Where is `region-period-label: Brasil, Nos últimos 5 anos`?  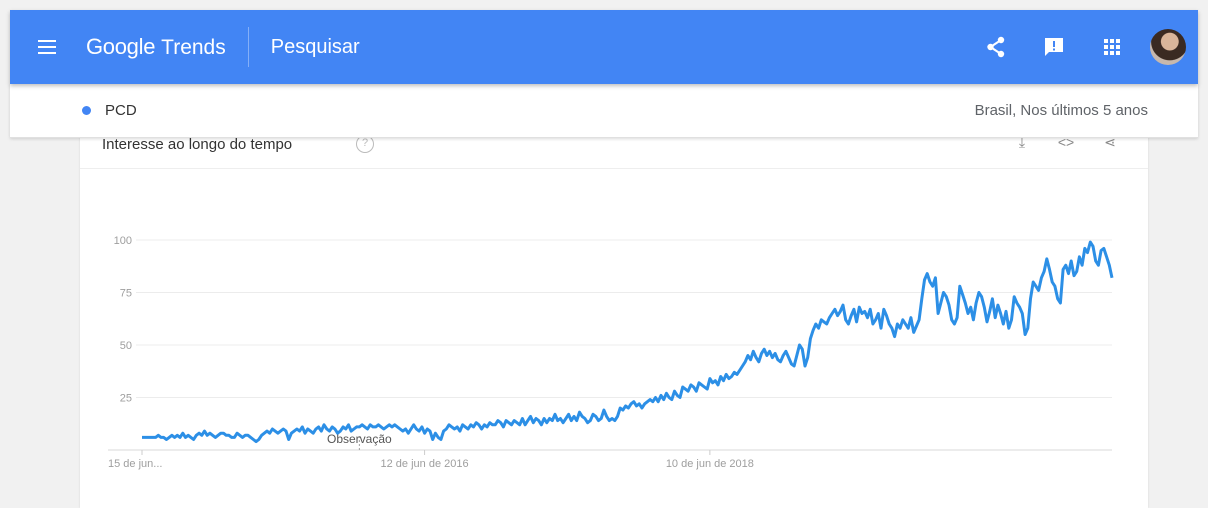
region-period-label: Brasil, Nos últimos 5 anos is located at coordinates (1061, 110).